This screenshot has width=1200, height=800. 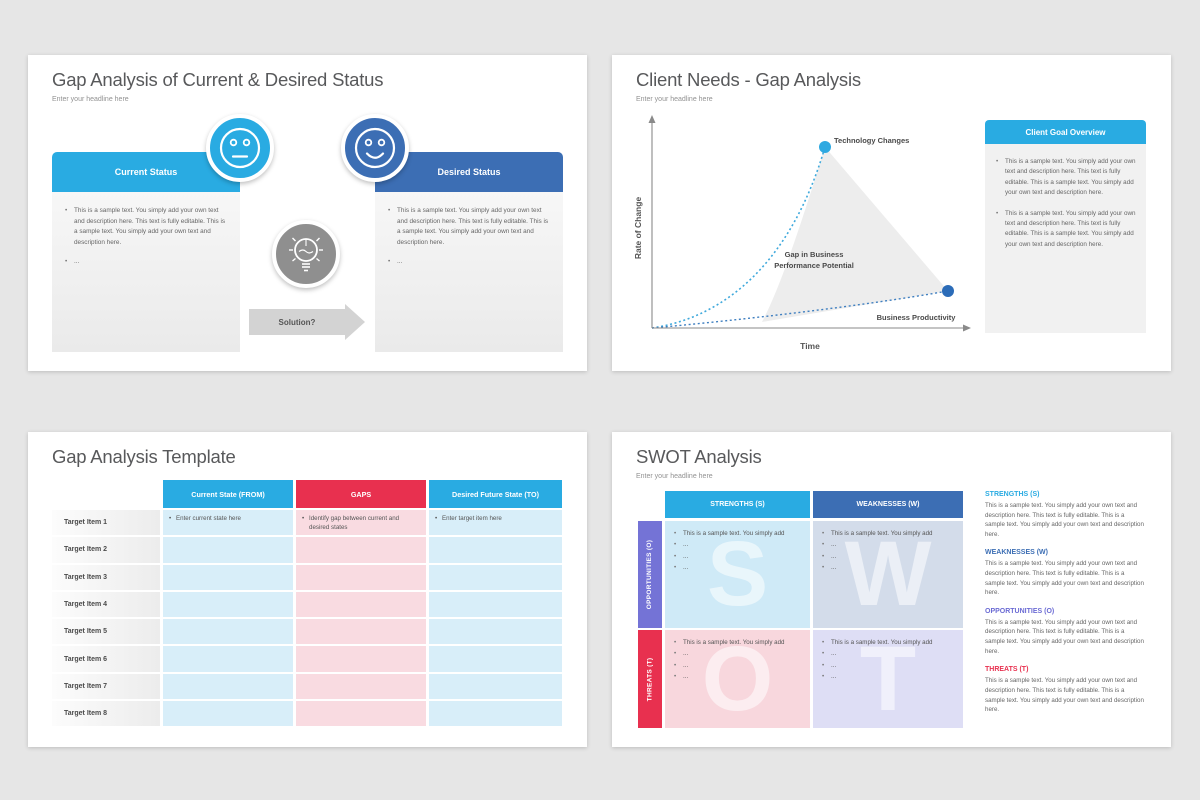 I want to click on column-header-desired-state: Desired Future State (TO), so click(x=495, y=494).